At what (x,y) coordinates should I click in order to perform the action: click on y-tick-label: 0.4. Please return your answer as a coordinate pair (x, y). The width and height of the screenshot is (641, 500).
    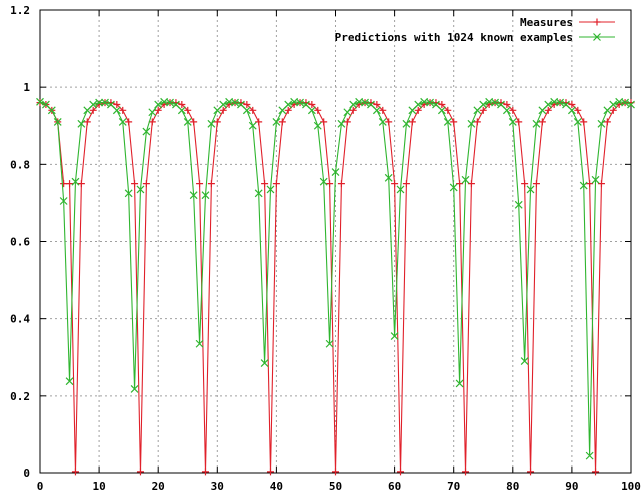
    Looking at the image, I should click on (20, 319).